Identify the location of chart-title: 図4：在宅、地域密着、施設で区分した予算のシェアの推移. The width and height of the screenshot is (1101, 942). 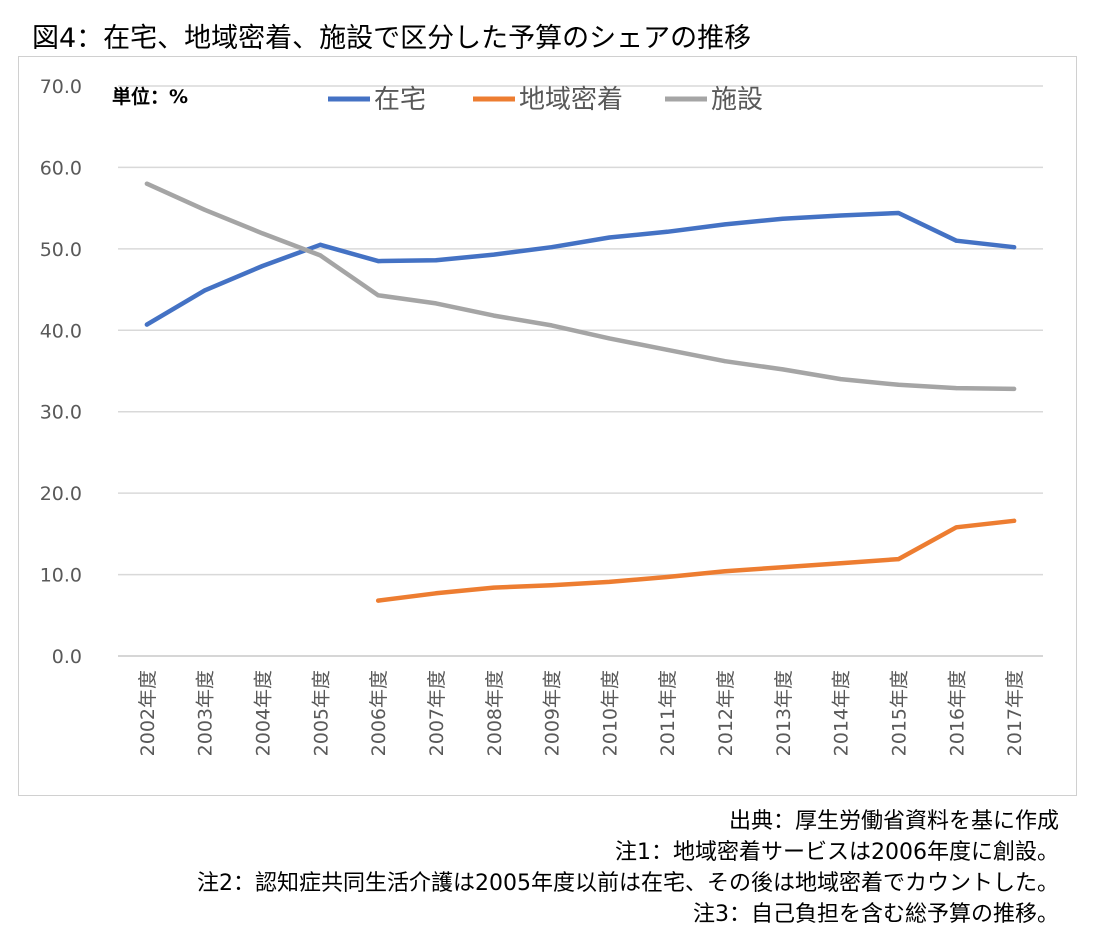
(392, 38).